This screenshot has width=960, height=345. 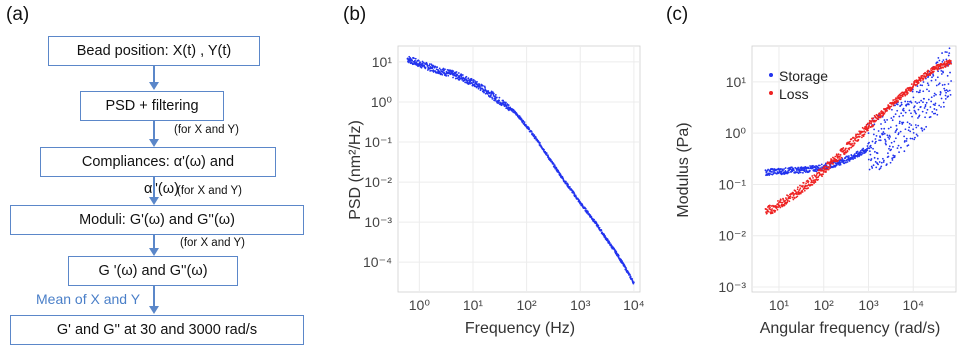 I want to click on y-tick-label: 10⁰, so click(x=382, y=102).